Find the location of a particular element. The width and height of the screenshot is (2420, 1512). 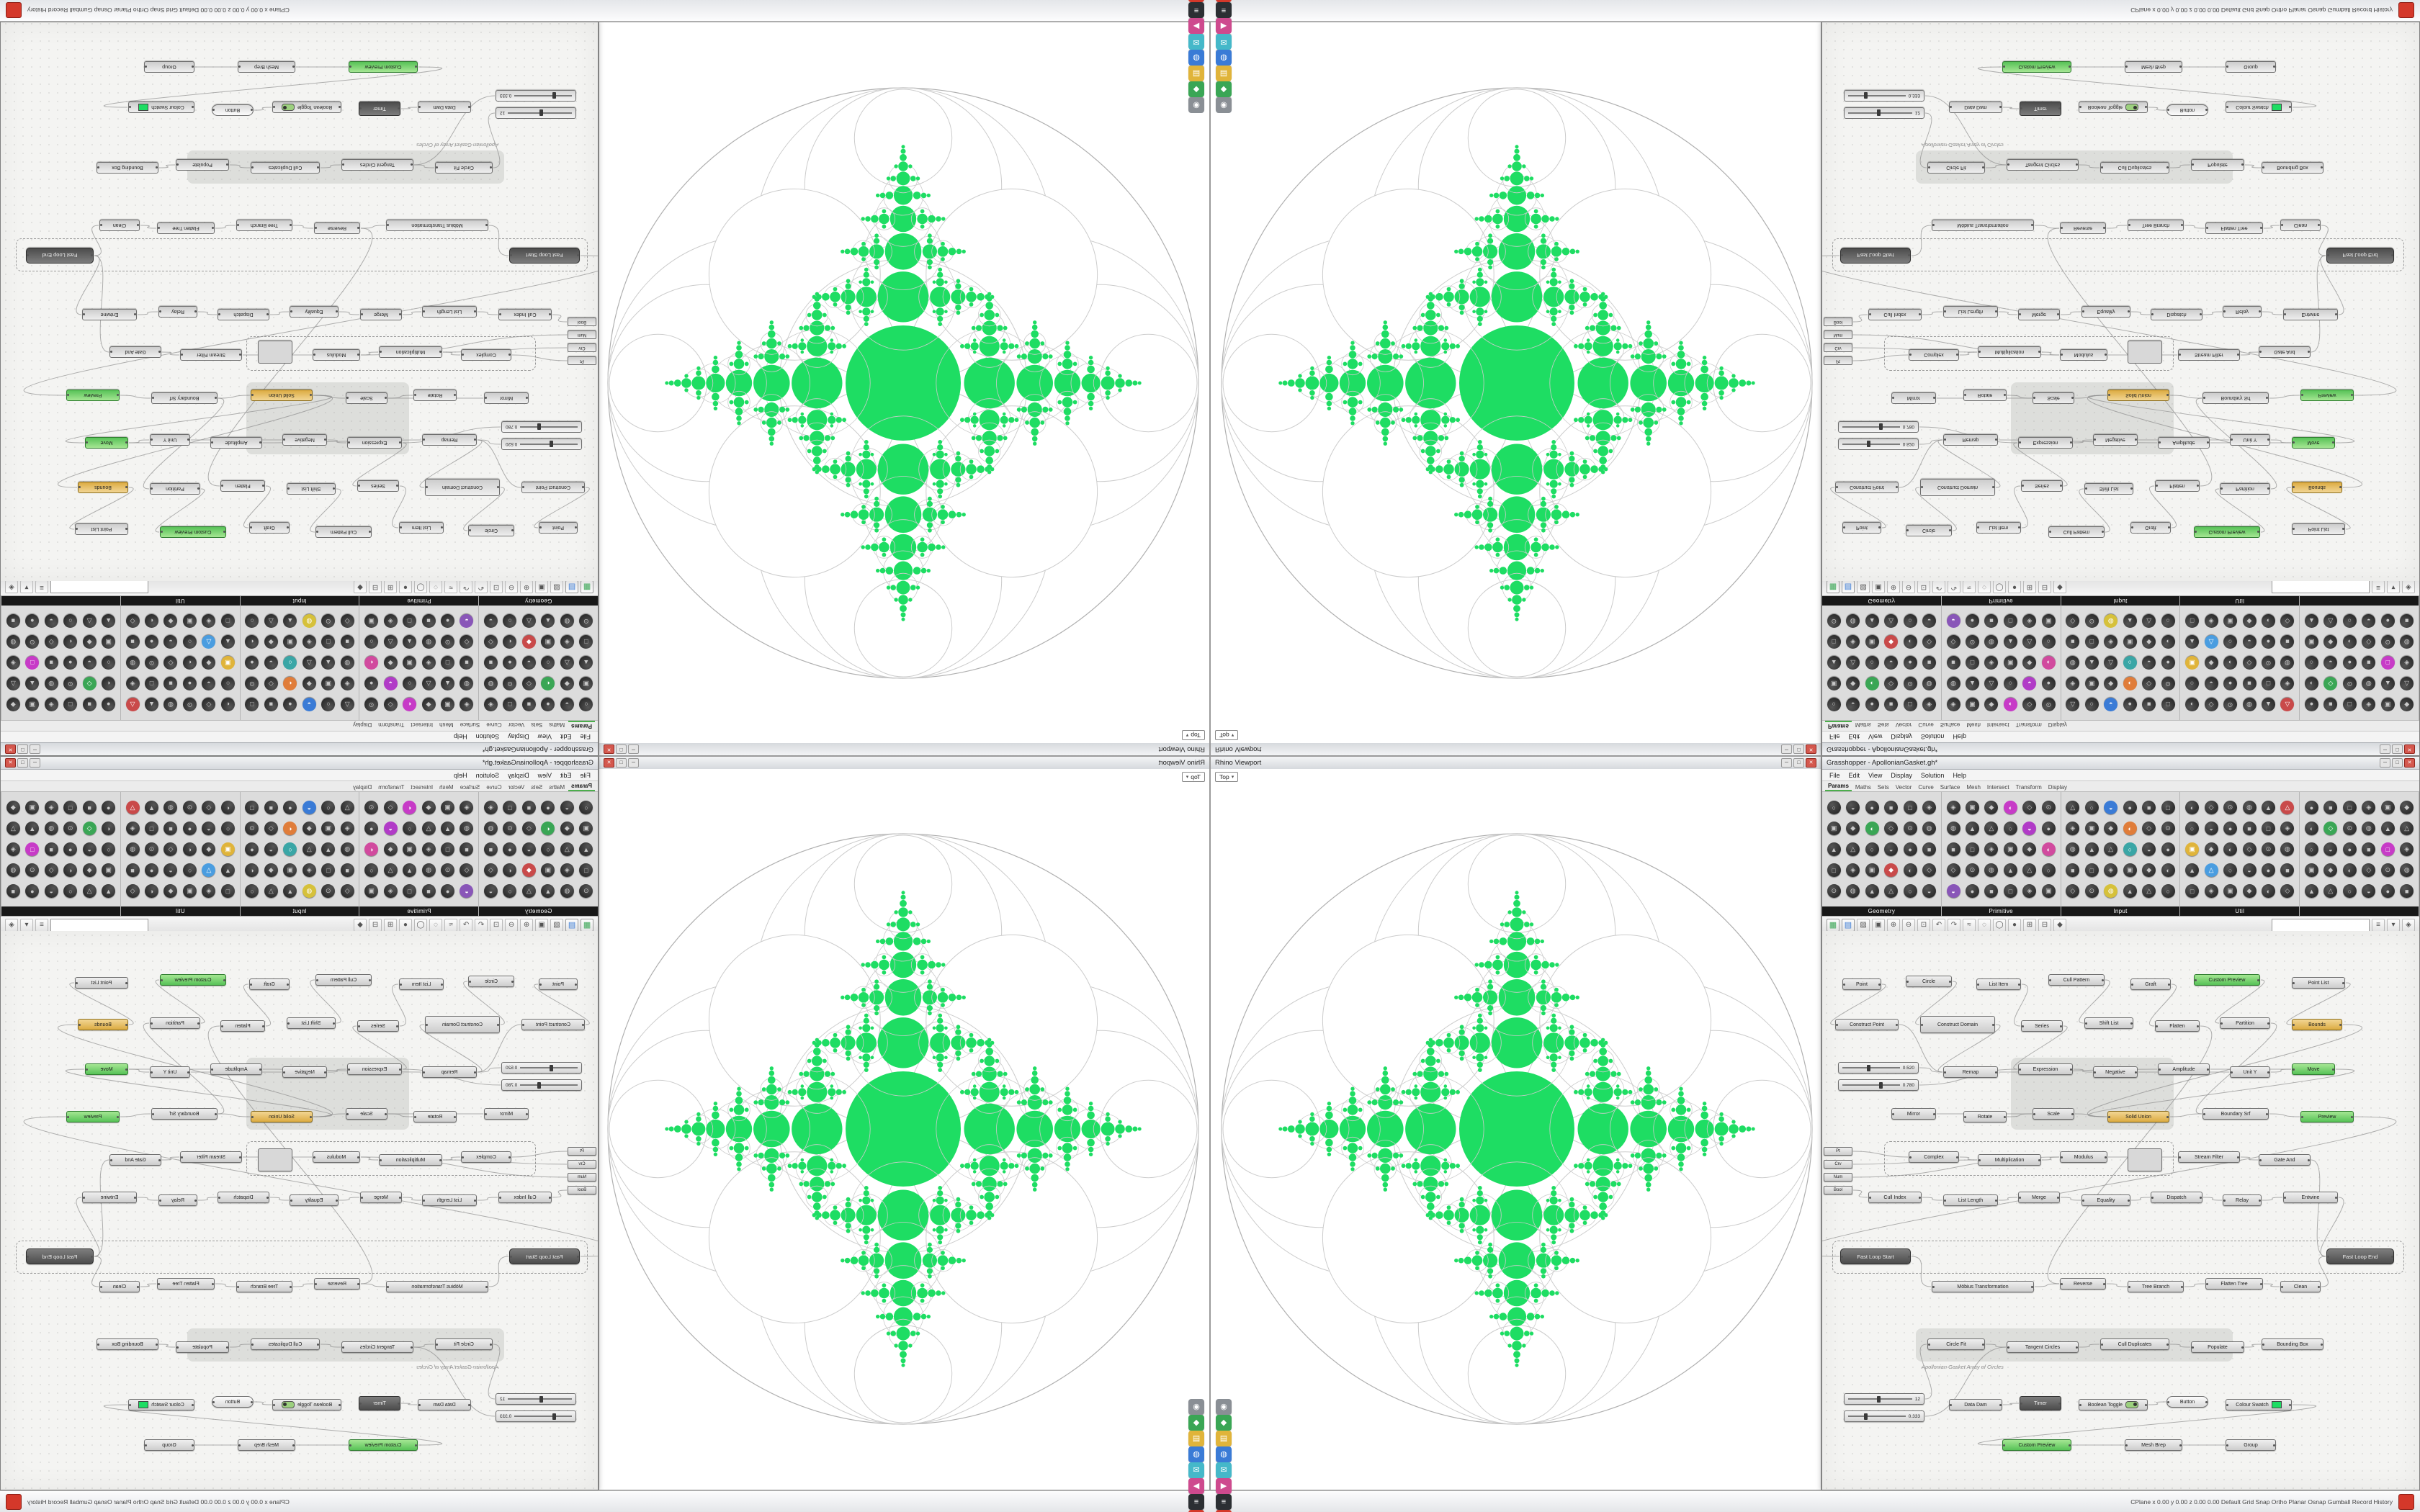

group-icon: ⊞ is located at coordinates (2029, 586).